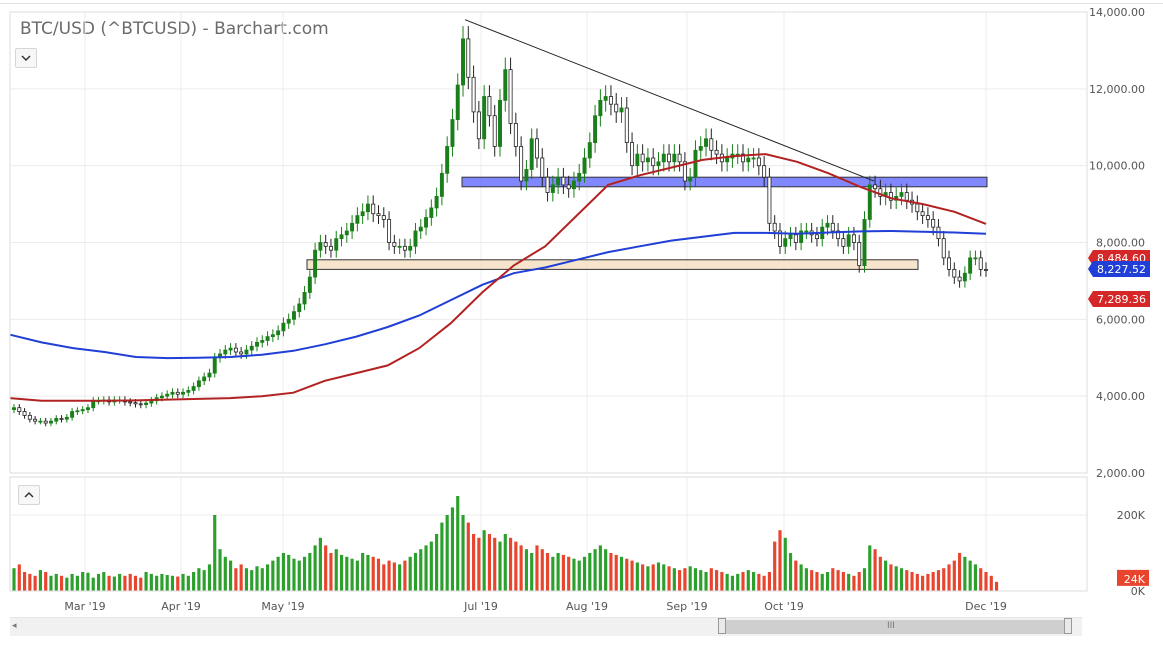 This screenshot has height=652, width=1163. Describe the element at coordinates (722, 626) in the screenshot. I see `scroll-handle-left` at that location.